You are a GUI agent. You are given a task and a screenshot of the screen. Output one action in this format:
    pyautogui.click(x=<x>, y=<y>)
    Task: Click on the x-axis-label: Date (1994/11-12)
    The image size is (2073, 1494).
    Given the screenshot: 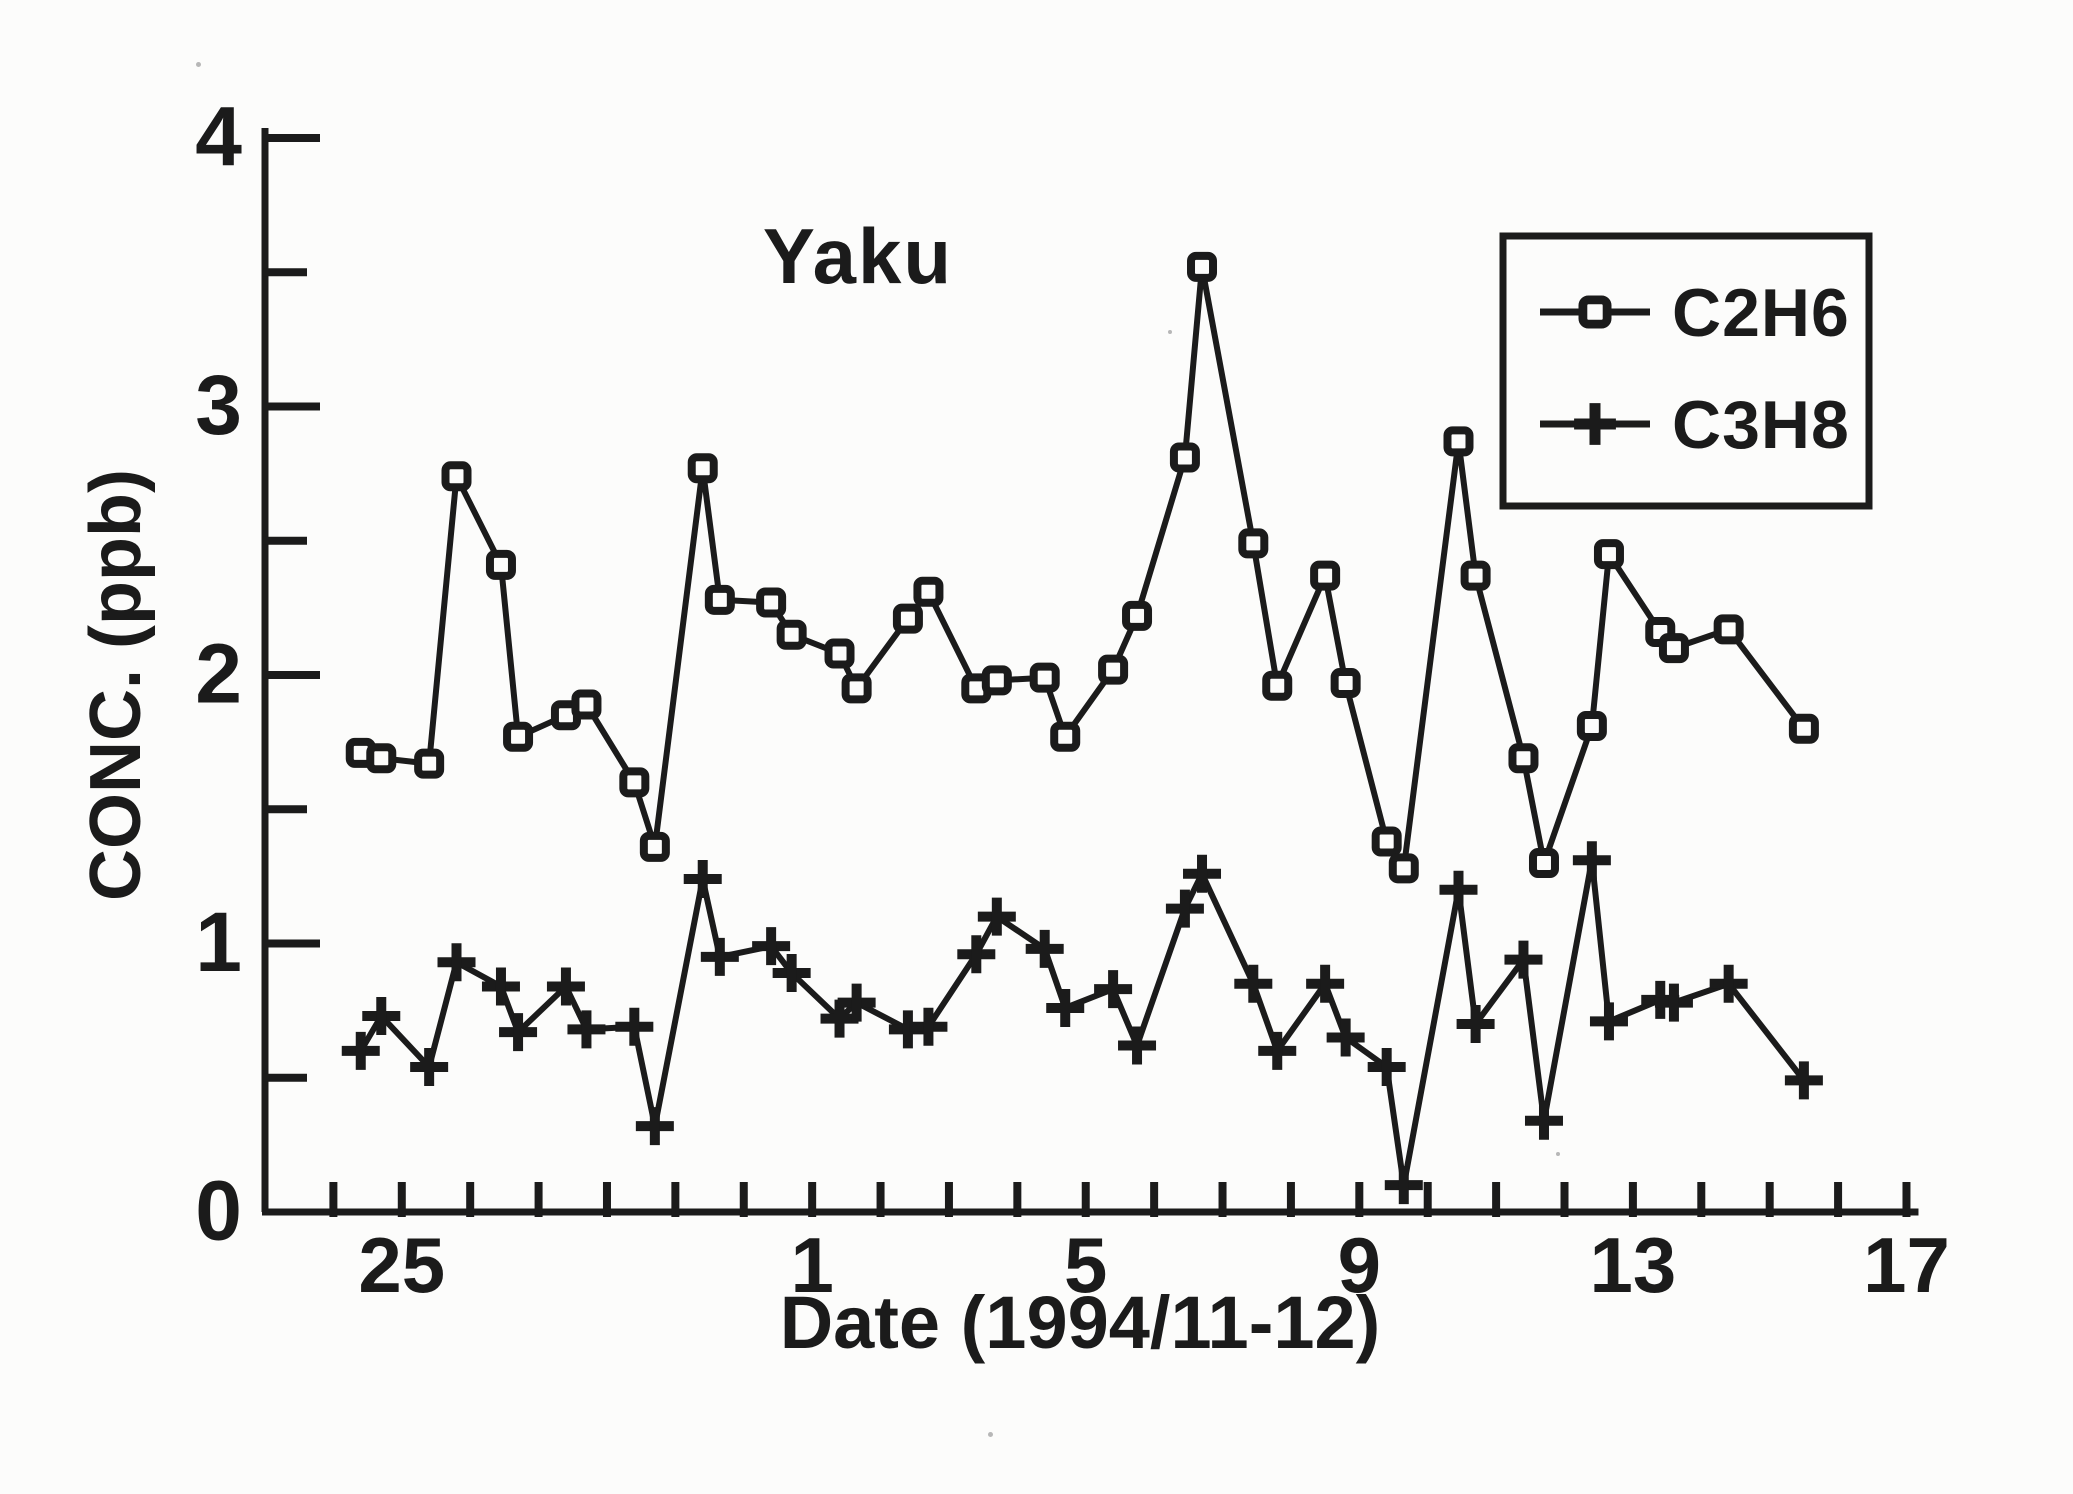 What is the action you would take?
    pyautogui.click(x=1080, y=1322)
    